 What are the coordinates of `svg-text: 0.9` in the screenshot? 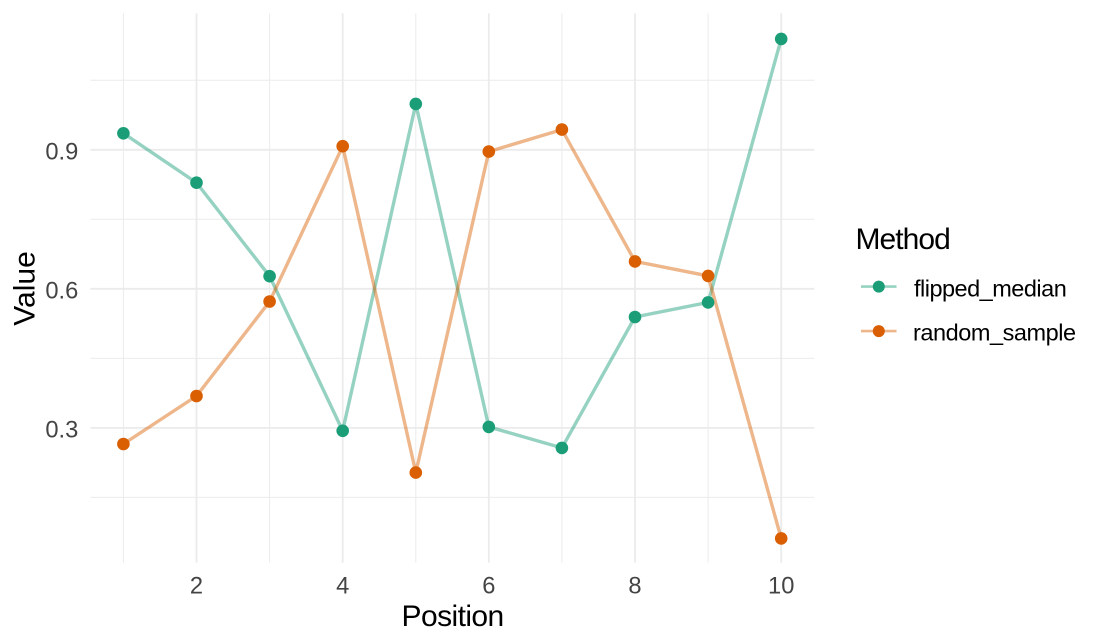 It's located at (61, 152).